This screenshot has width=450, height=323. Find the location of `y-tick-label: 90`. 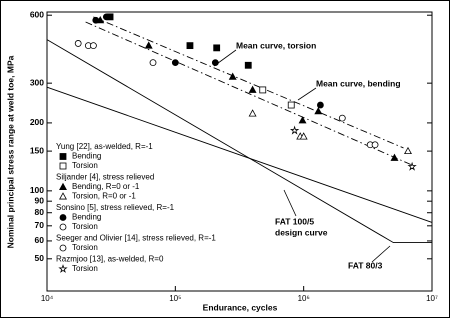

y-tick-label: 90 is located at coordinates (40, 200).